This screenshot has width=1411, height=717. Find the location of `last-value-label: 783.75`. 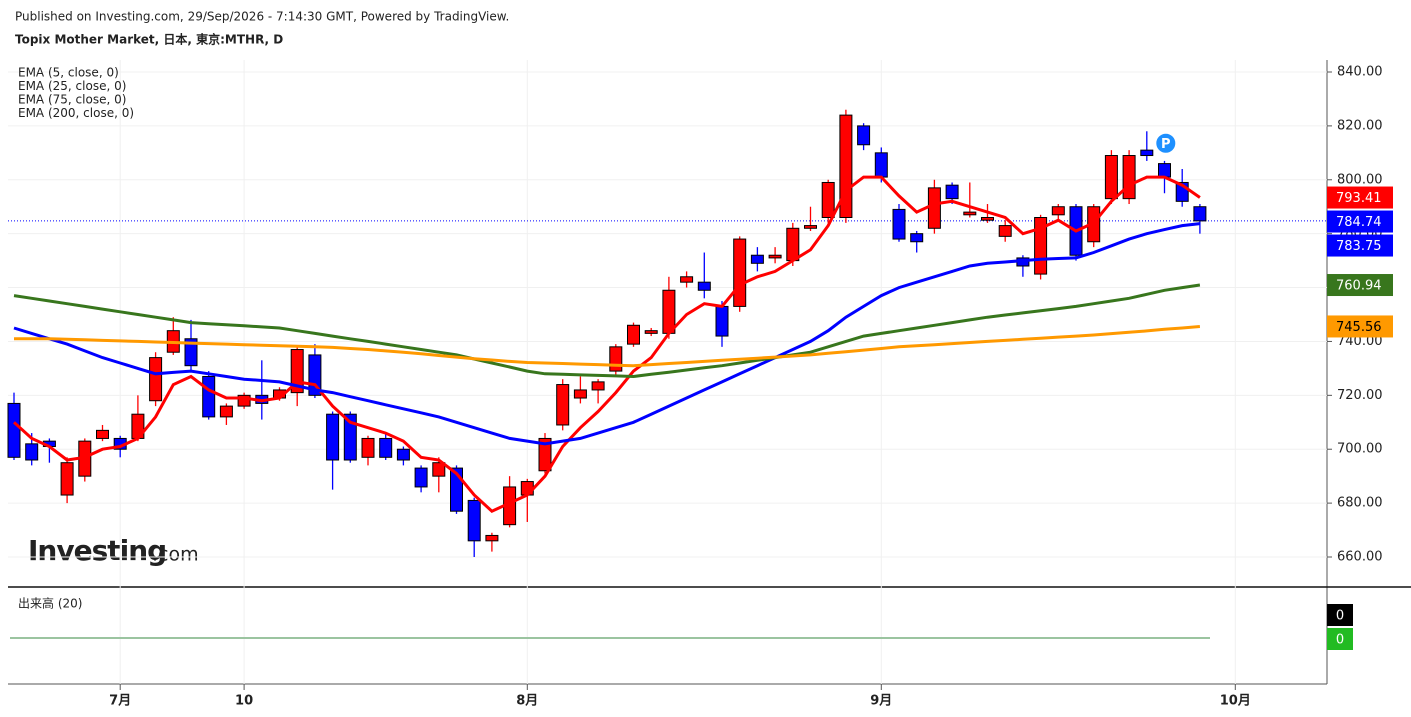

last-value-label: 783.75 is located at coordinates (1359, 246).